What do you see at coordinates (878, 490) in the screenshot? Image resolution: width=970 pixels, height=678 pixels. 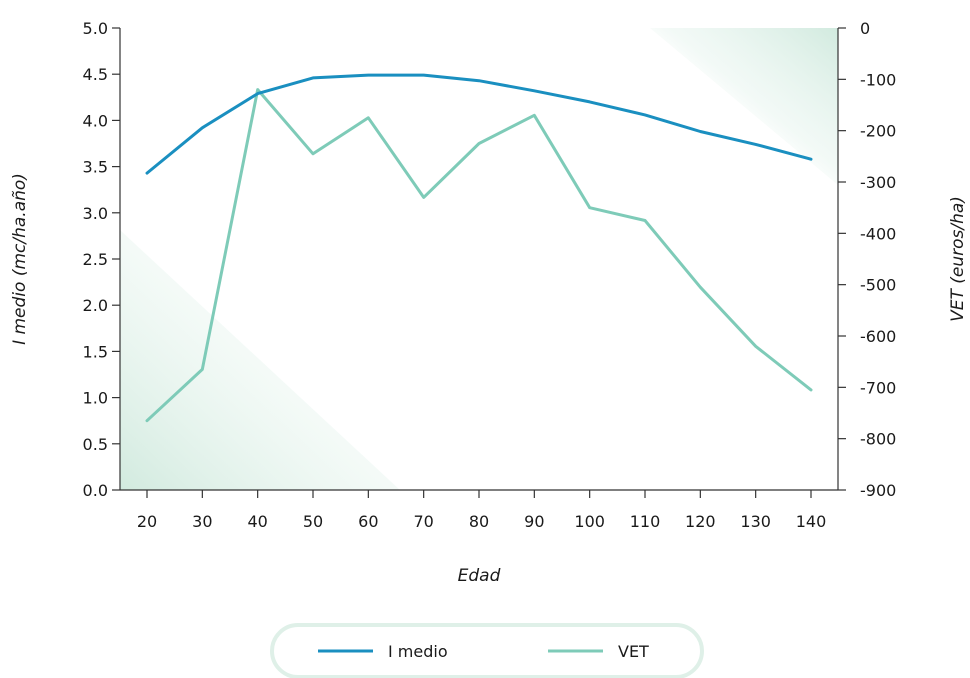 I see `y-tick-label-right: -900` at bounding box center [878, 490].